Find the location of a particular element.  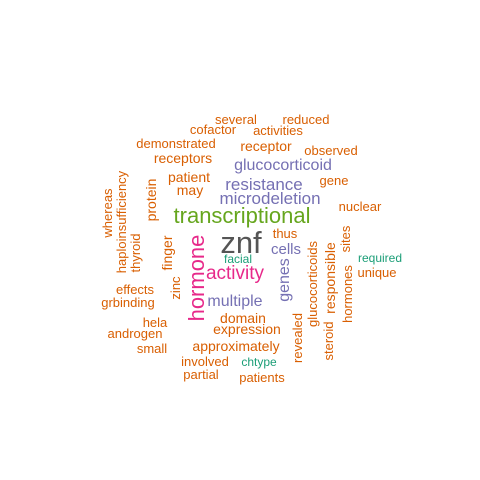

word-involved: involved is located at coordinates (205, 361).